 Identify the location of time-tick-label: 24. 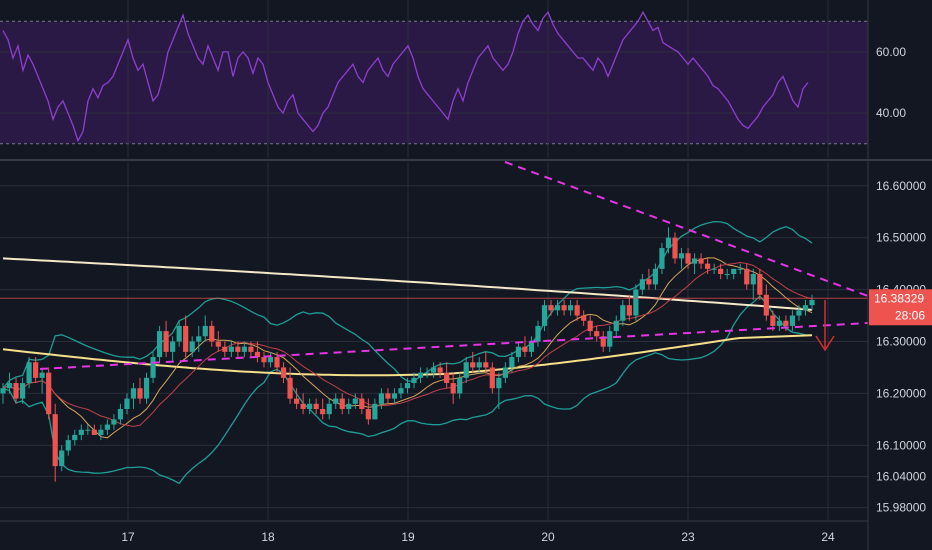
(828, 537).